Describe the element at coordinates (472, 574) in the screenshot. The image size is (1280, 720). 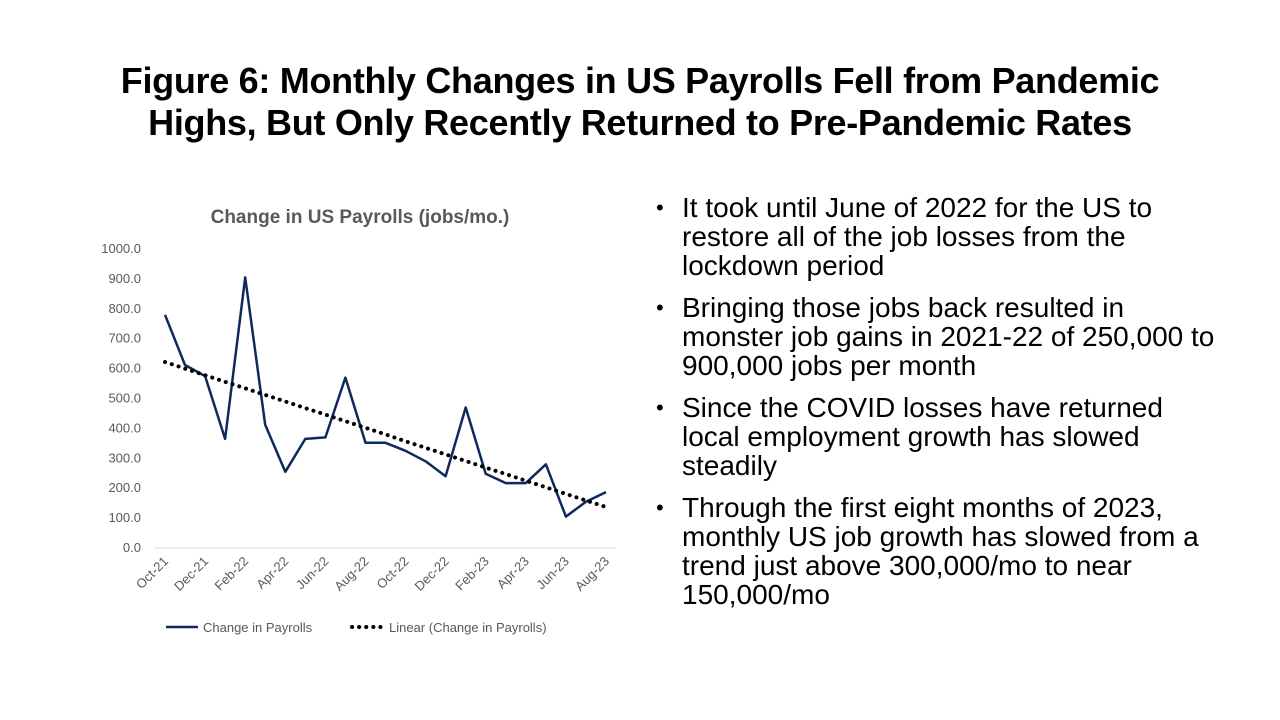
I see `x-tick-label: Feb-23` at that location.